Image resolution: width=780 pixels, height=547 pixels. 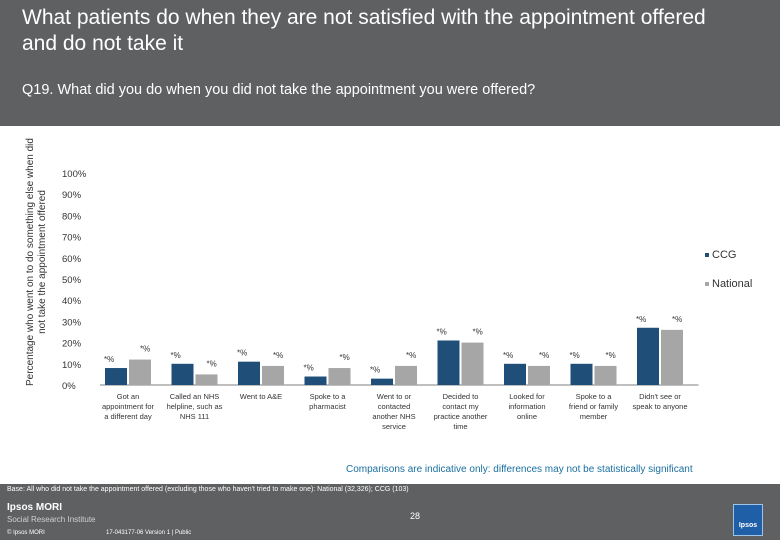 What do you see at coordinates (128, 406) in the screenshot?
I see `category-label-0: appointment for` at bounding box center [128, 406].